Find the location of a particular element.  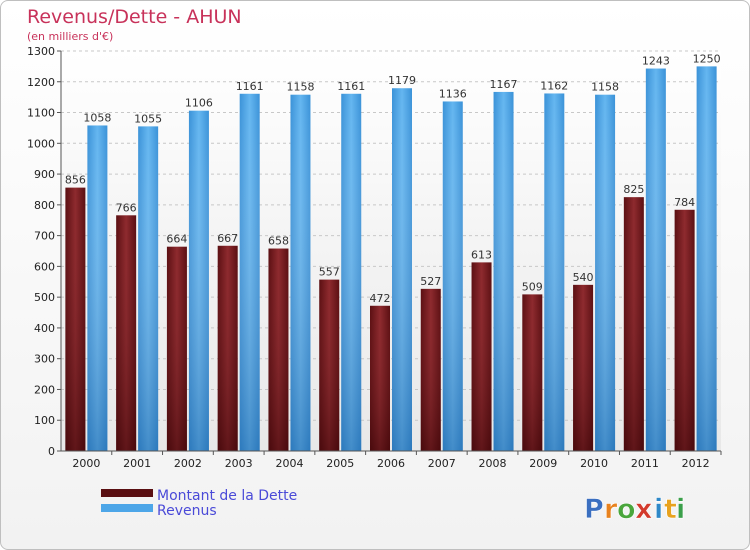

value-label-debt: 472 is located at coordinates (380, 298).